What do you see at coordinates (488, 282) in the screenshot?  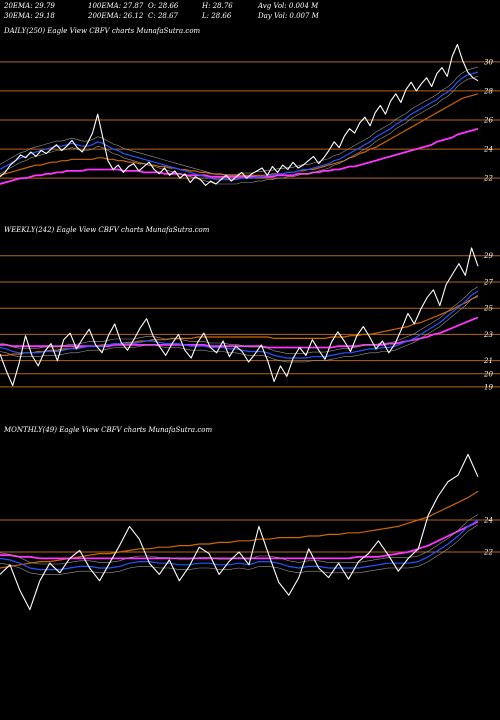 I see `weekly-y-tick-27: 27` at bounding box center [488, 282].